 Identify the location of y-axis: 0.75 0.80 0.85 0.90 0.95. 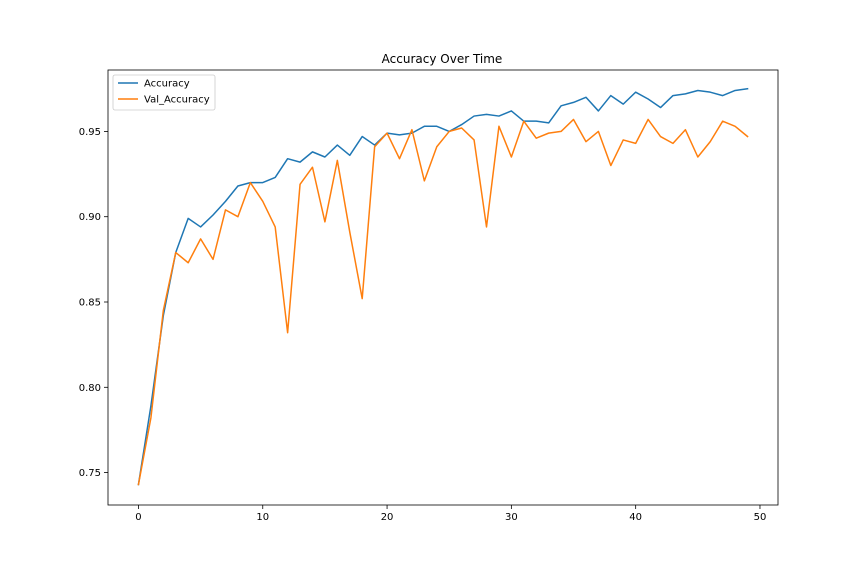
(93, 303).